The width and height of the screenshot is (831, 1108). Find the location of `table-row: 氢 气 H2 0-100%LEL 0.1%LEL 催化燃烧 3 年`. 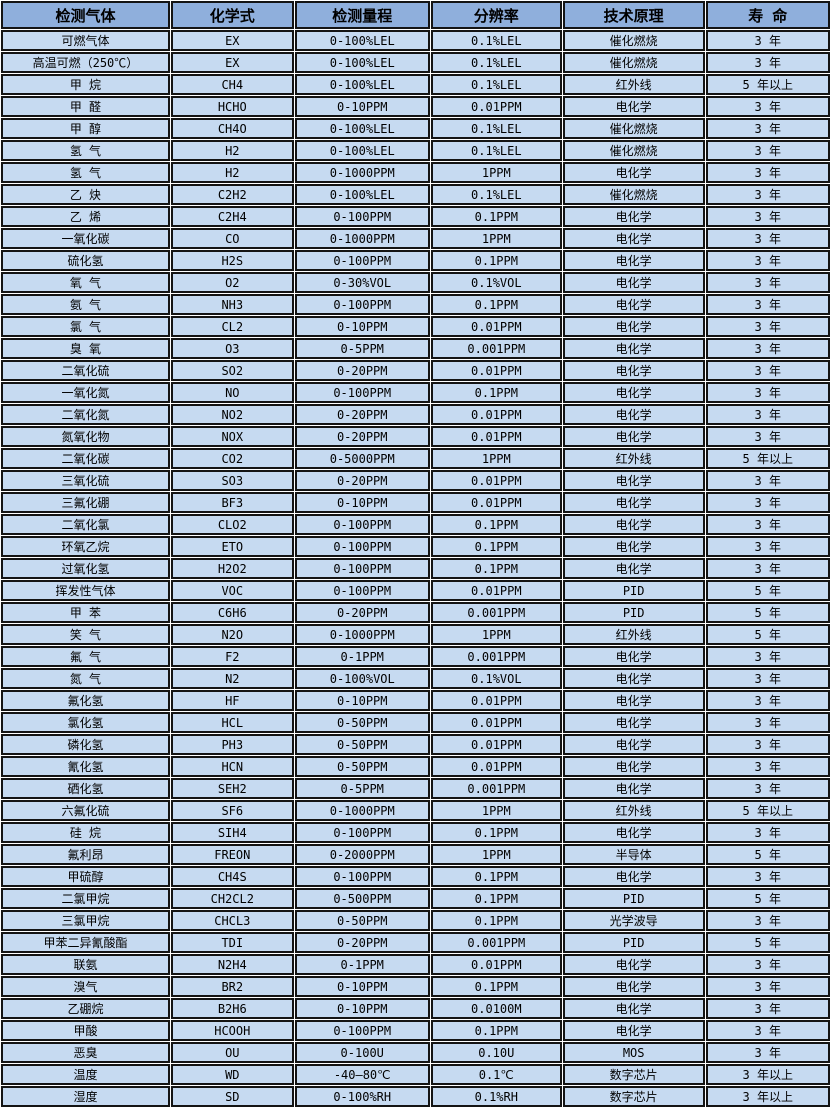

table-row: 氢 气 H2 0-100%LEL 0.1%LEL 催化燃烧 3 年 is located at coordinates (415, 150).